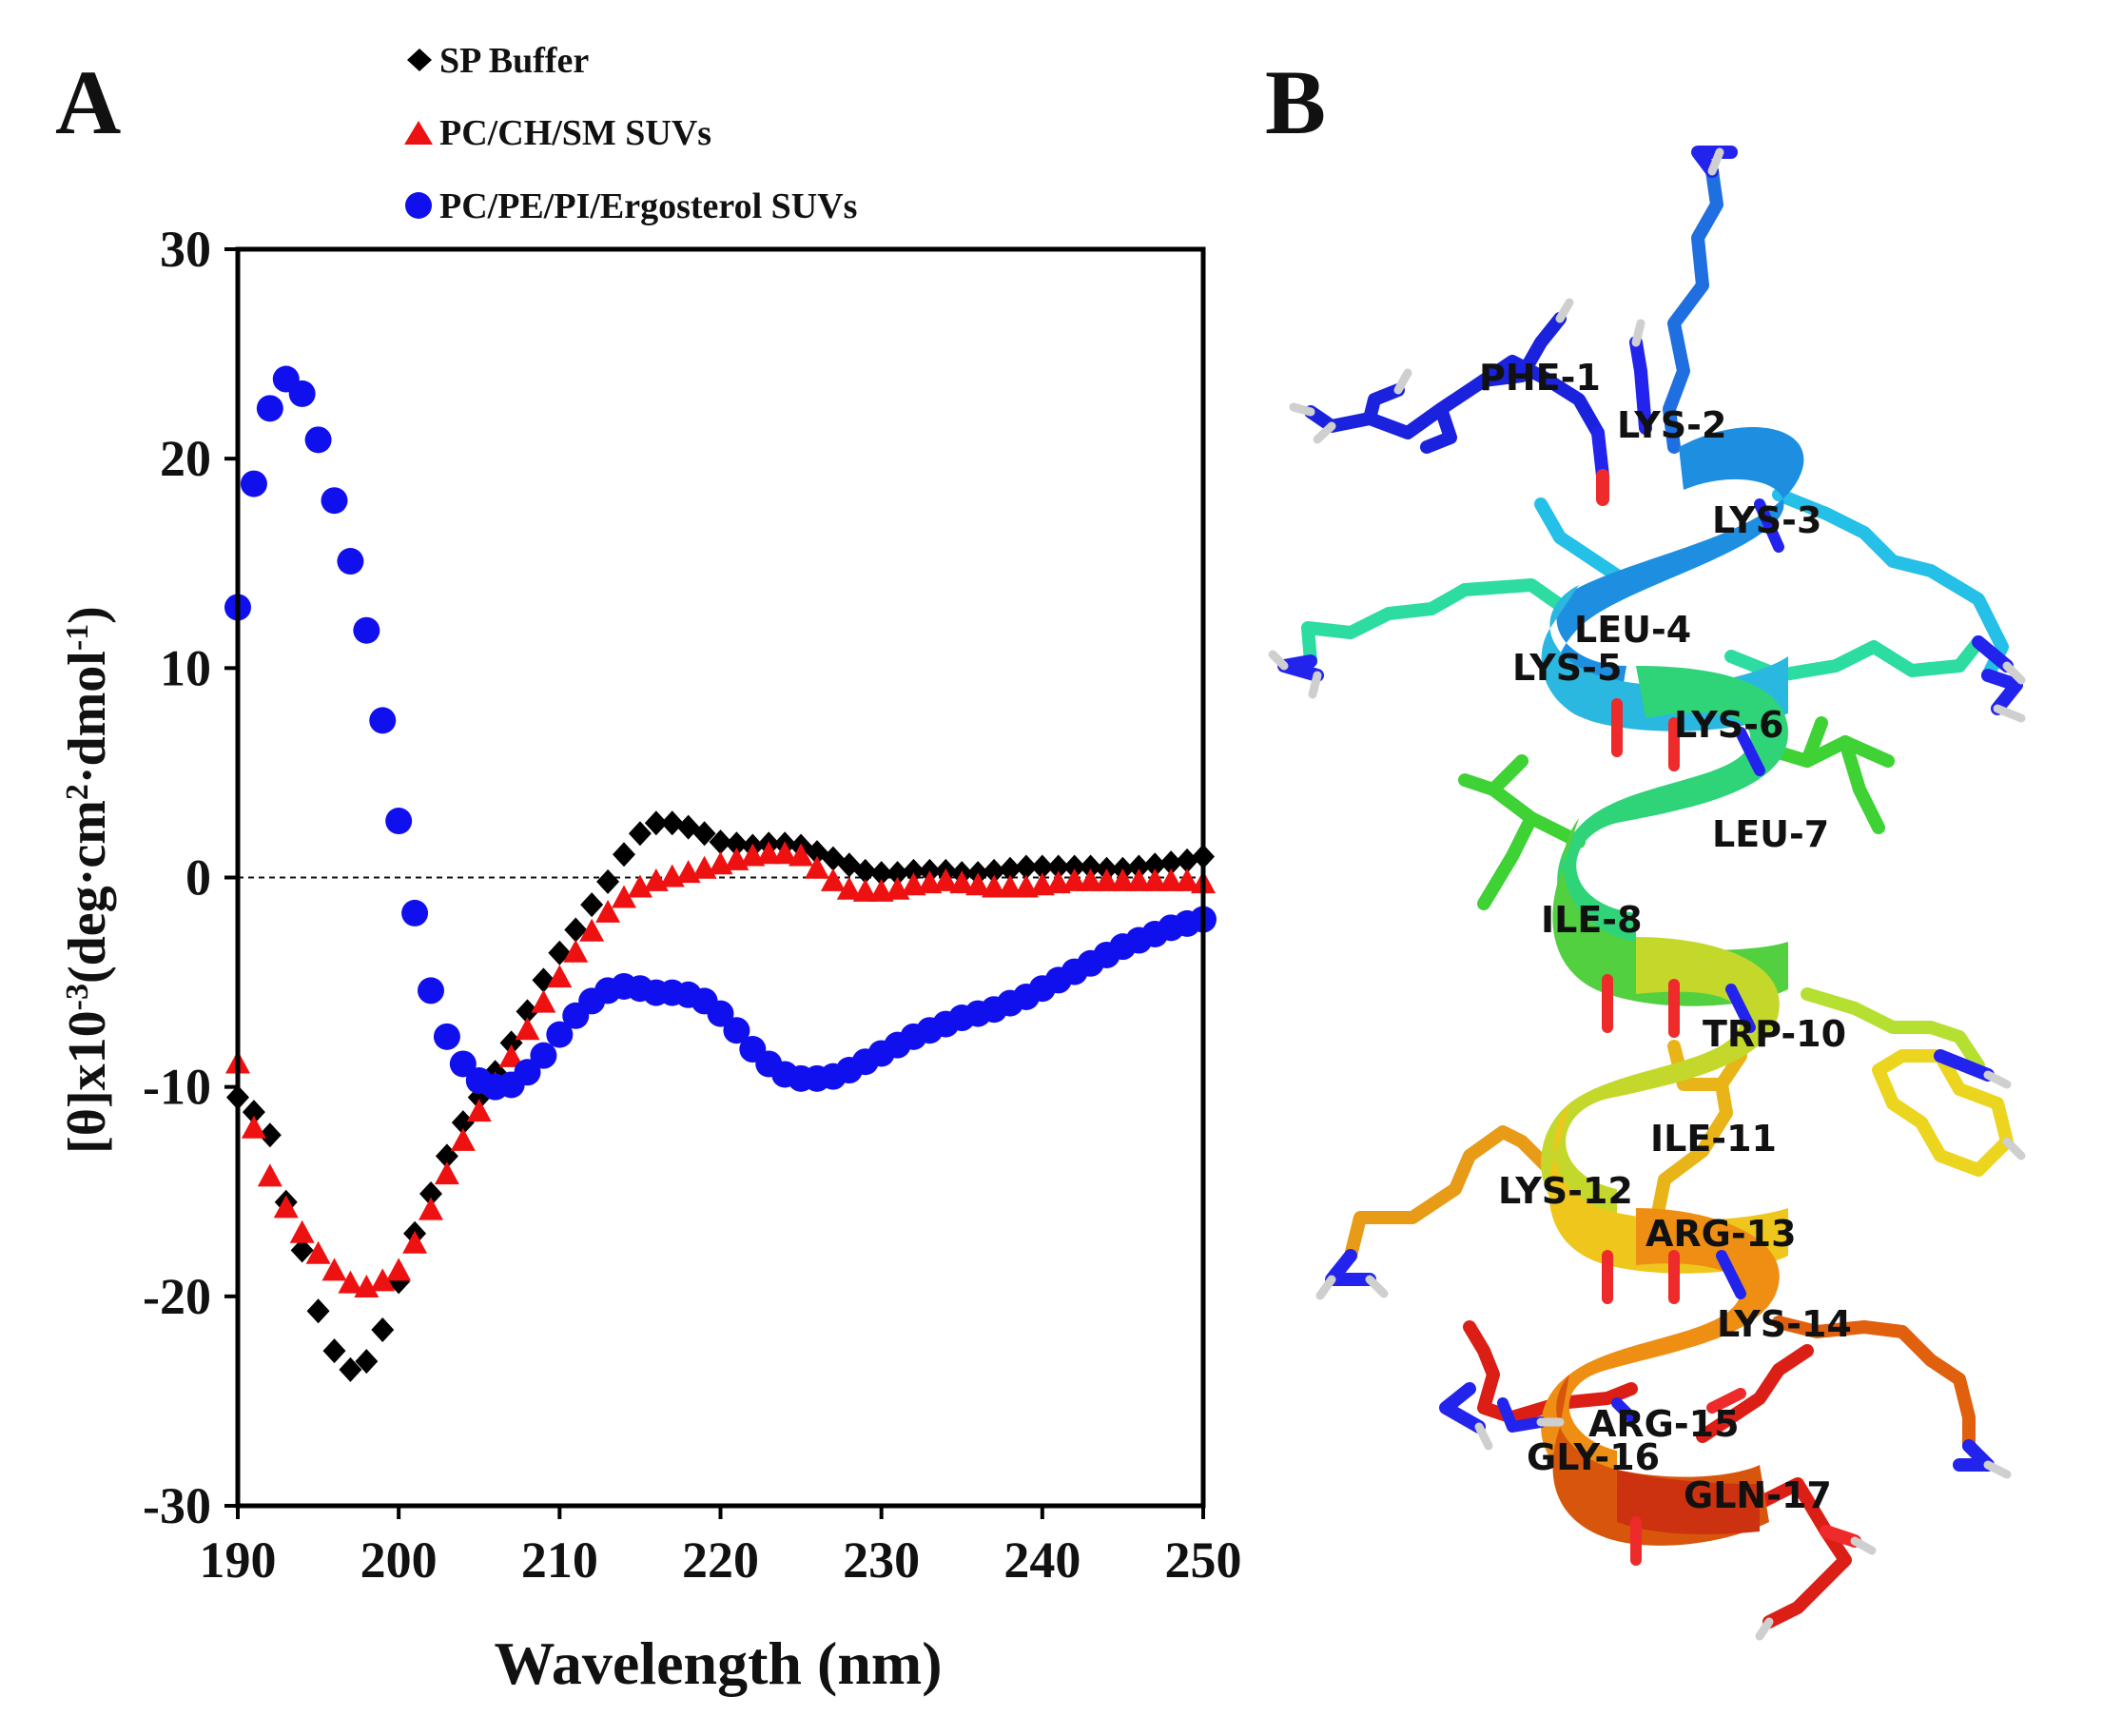  I want to click on residue-label-phe-1: PHE-1, so click(1540, 378).